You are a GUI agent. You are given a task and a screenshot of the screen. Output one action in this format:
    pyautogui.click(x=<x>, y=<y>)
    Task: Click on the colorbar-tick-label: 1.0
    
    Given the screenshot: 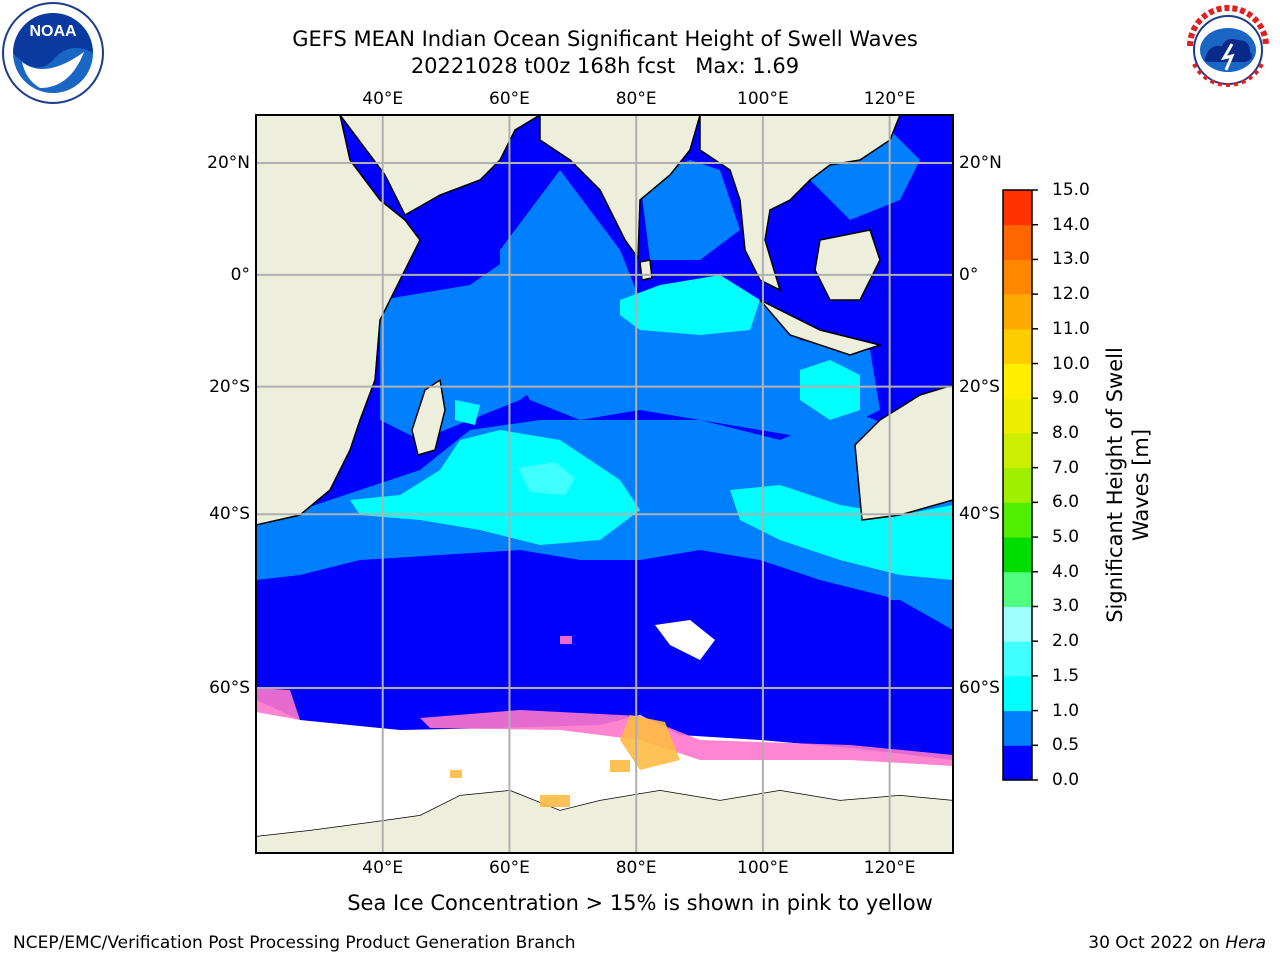 What is the action you would take?
    pyautogui.click(x=1066, y=710)
    